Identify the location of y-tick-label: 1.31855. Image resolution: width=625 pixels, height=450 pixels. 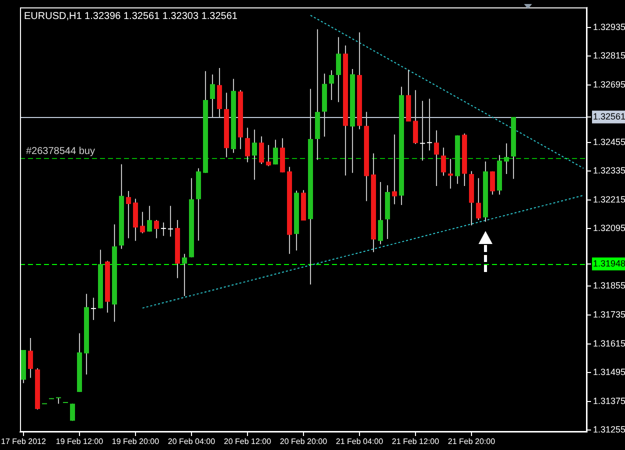
(609, 285).